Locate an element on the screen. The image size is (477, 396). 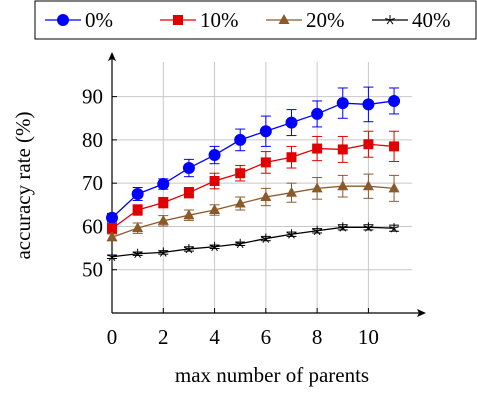
x-tick-label: 8 is located at coordinates (317, 337).